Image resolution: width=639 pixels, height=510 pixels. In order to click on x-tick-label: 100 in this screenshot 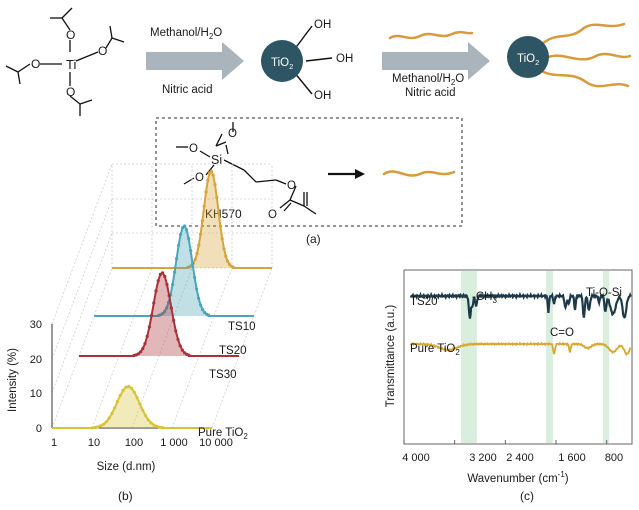, I will do `click(134, 443)`.